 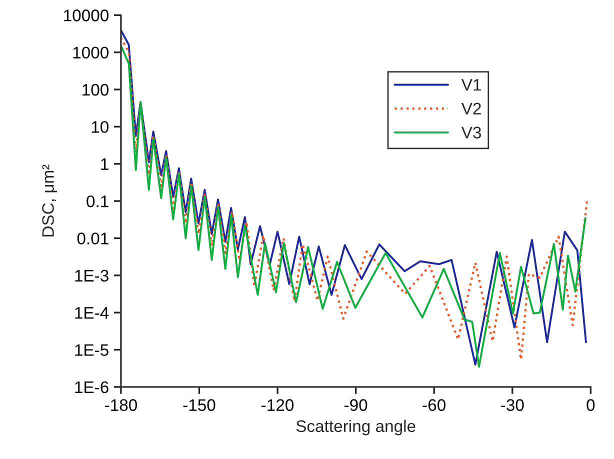 I want to click on legend-label: V2, so click(x=471, y=108).